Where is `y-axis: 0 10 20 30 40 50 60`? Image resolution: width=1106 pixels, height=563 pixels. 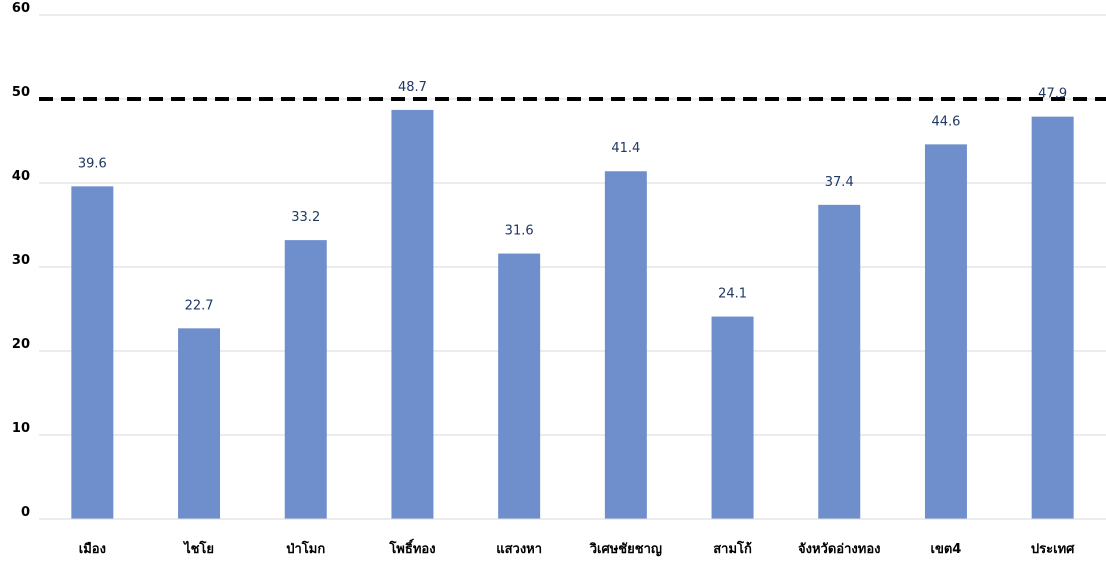
y-axis: 0 10 20 30 40 50 60 is located at coordinates (21, 260).